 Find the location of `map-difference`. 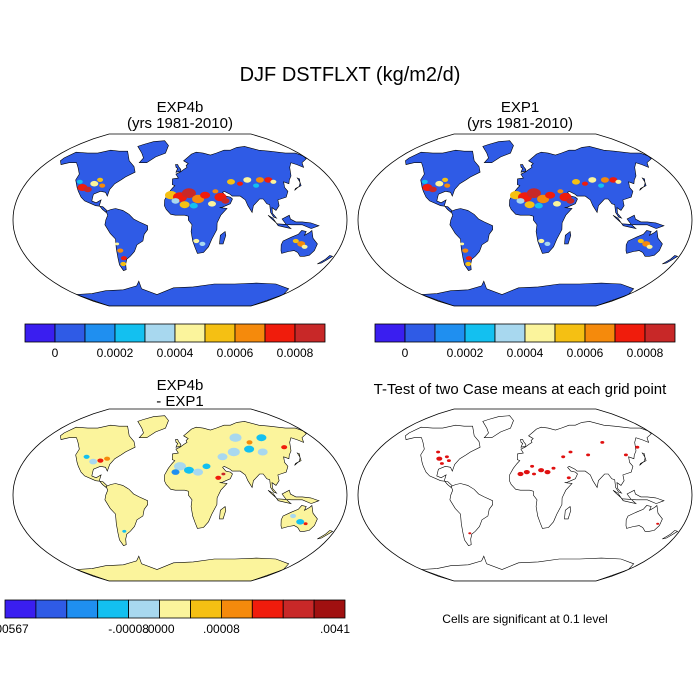

map-difference is located at coordinates (180, 495).